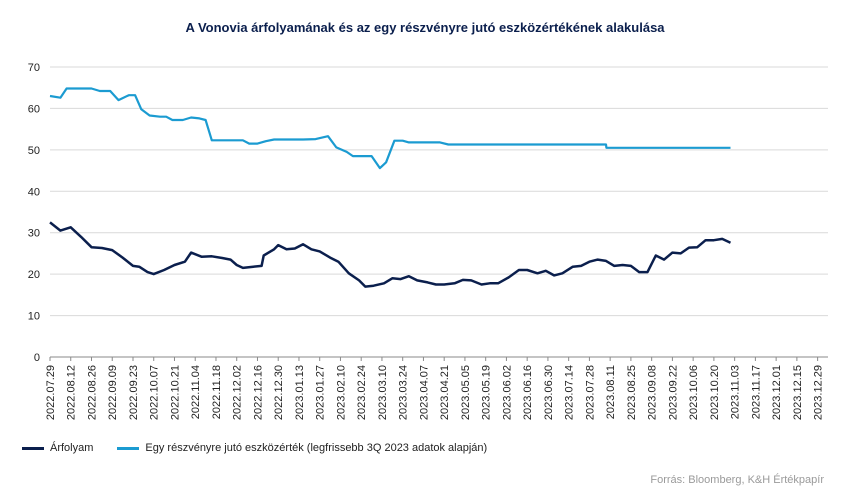  Describe the element at coordinates (715, 392) in the screenshot. I see `x-tick-label: 2023.10.20` at that location.